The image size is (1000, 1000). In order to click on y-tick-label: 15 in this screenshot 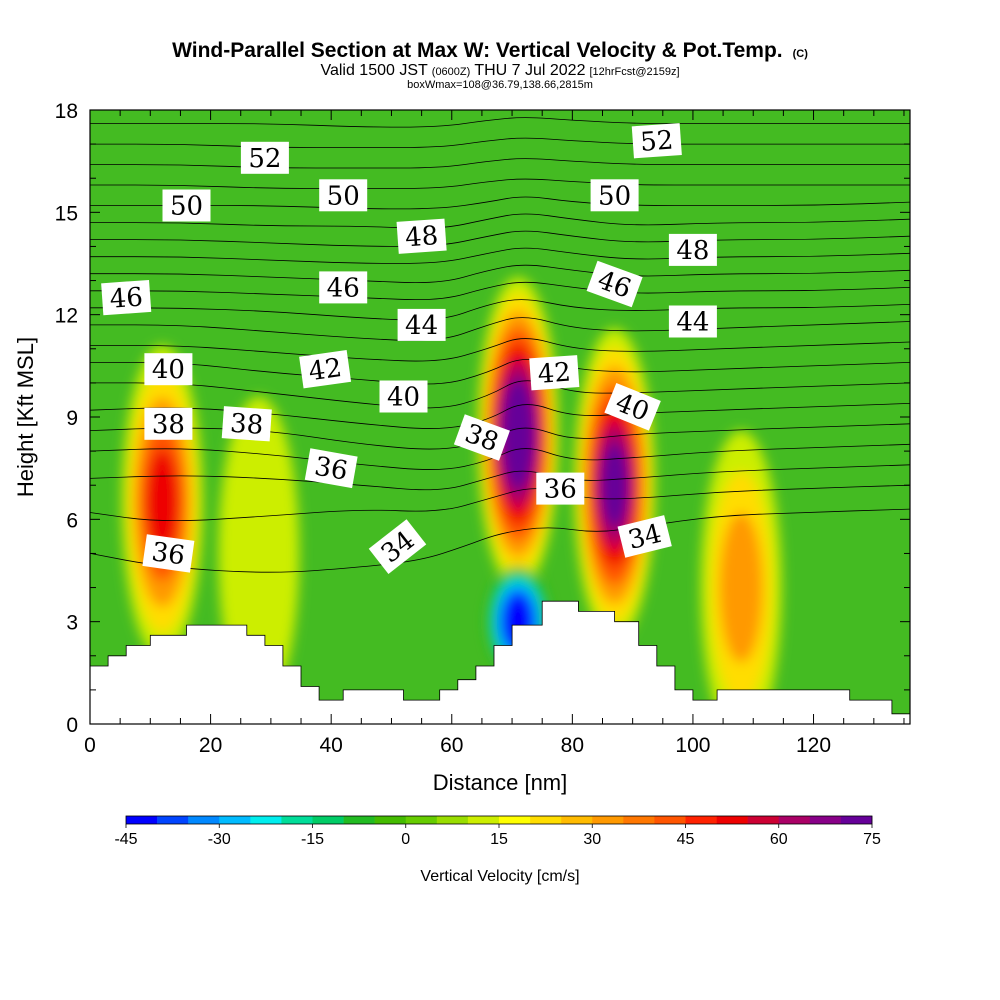, I will do `click(66, 213)`.